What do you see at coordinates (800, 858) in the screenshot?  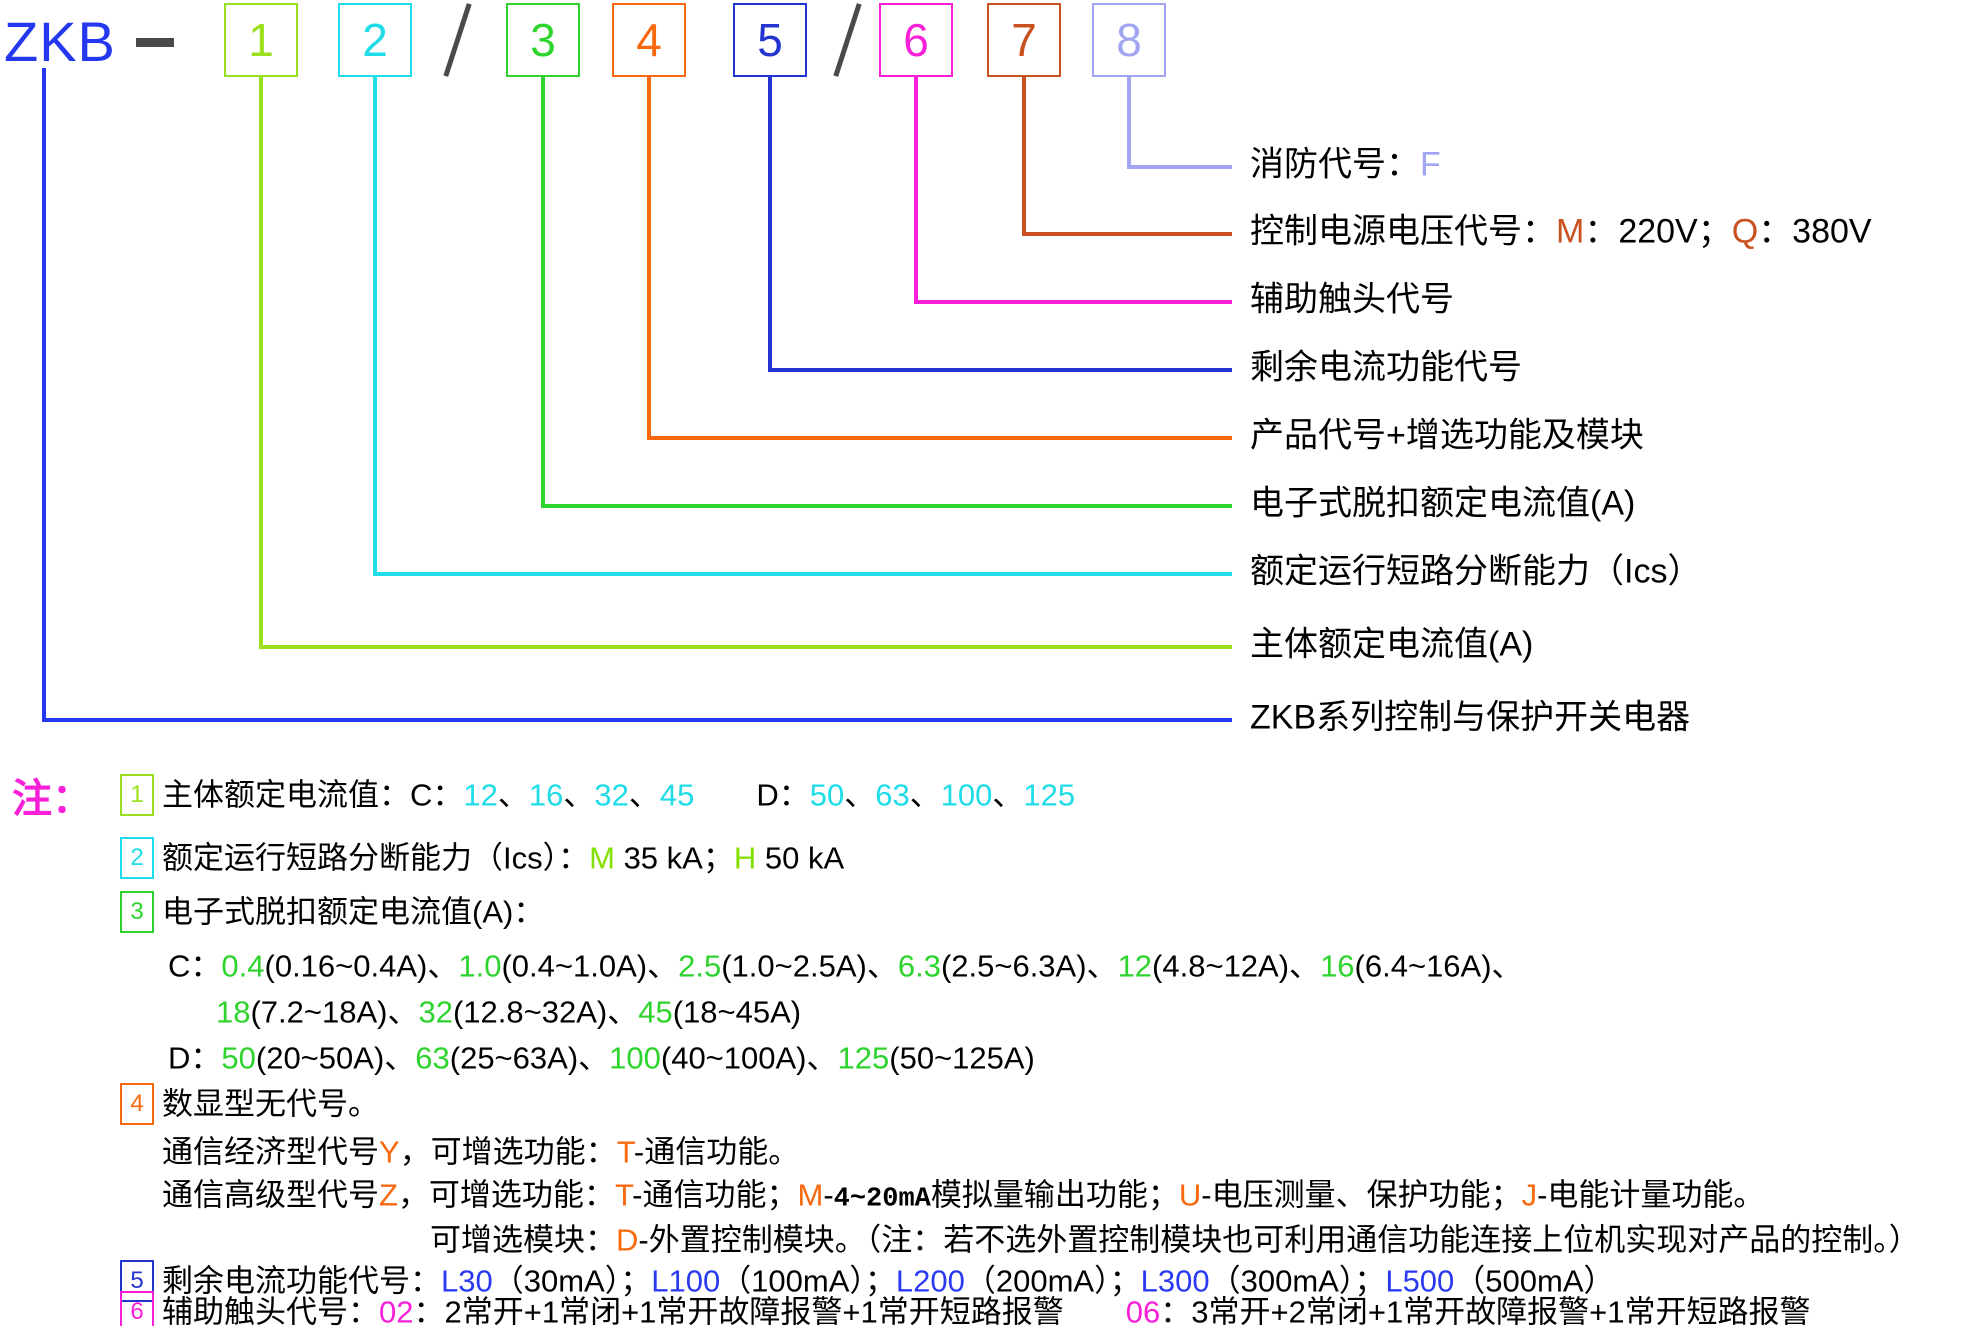 I see `text-segment: 50 kA` at bounding box center [800, 858].